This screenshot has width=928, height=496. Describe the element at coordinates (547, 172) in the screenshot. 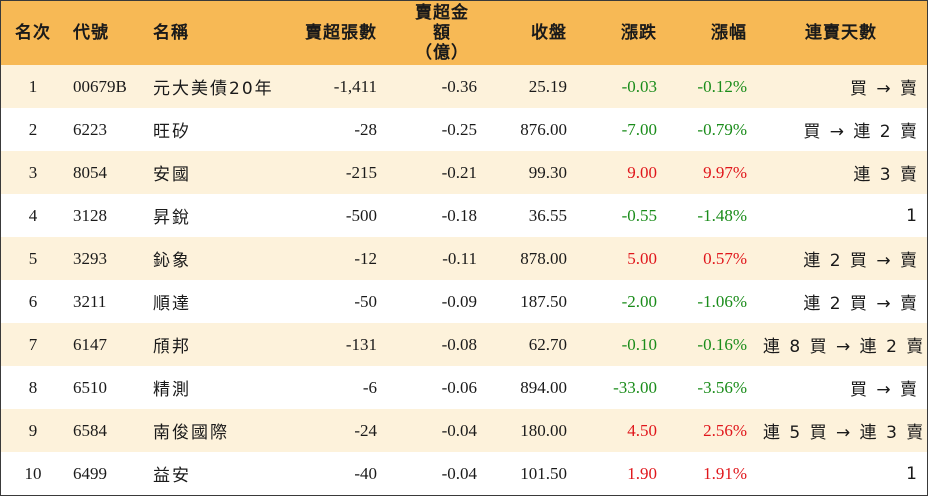

I see `cell-close: 99.30` at that location.